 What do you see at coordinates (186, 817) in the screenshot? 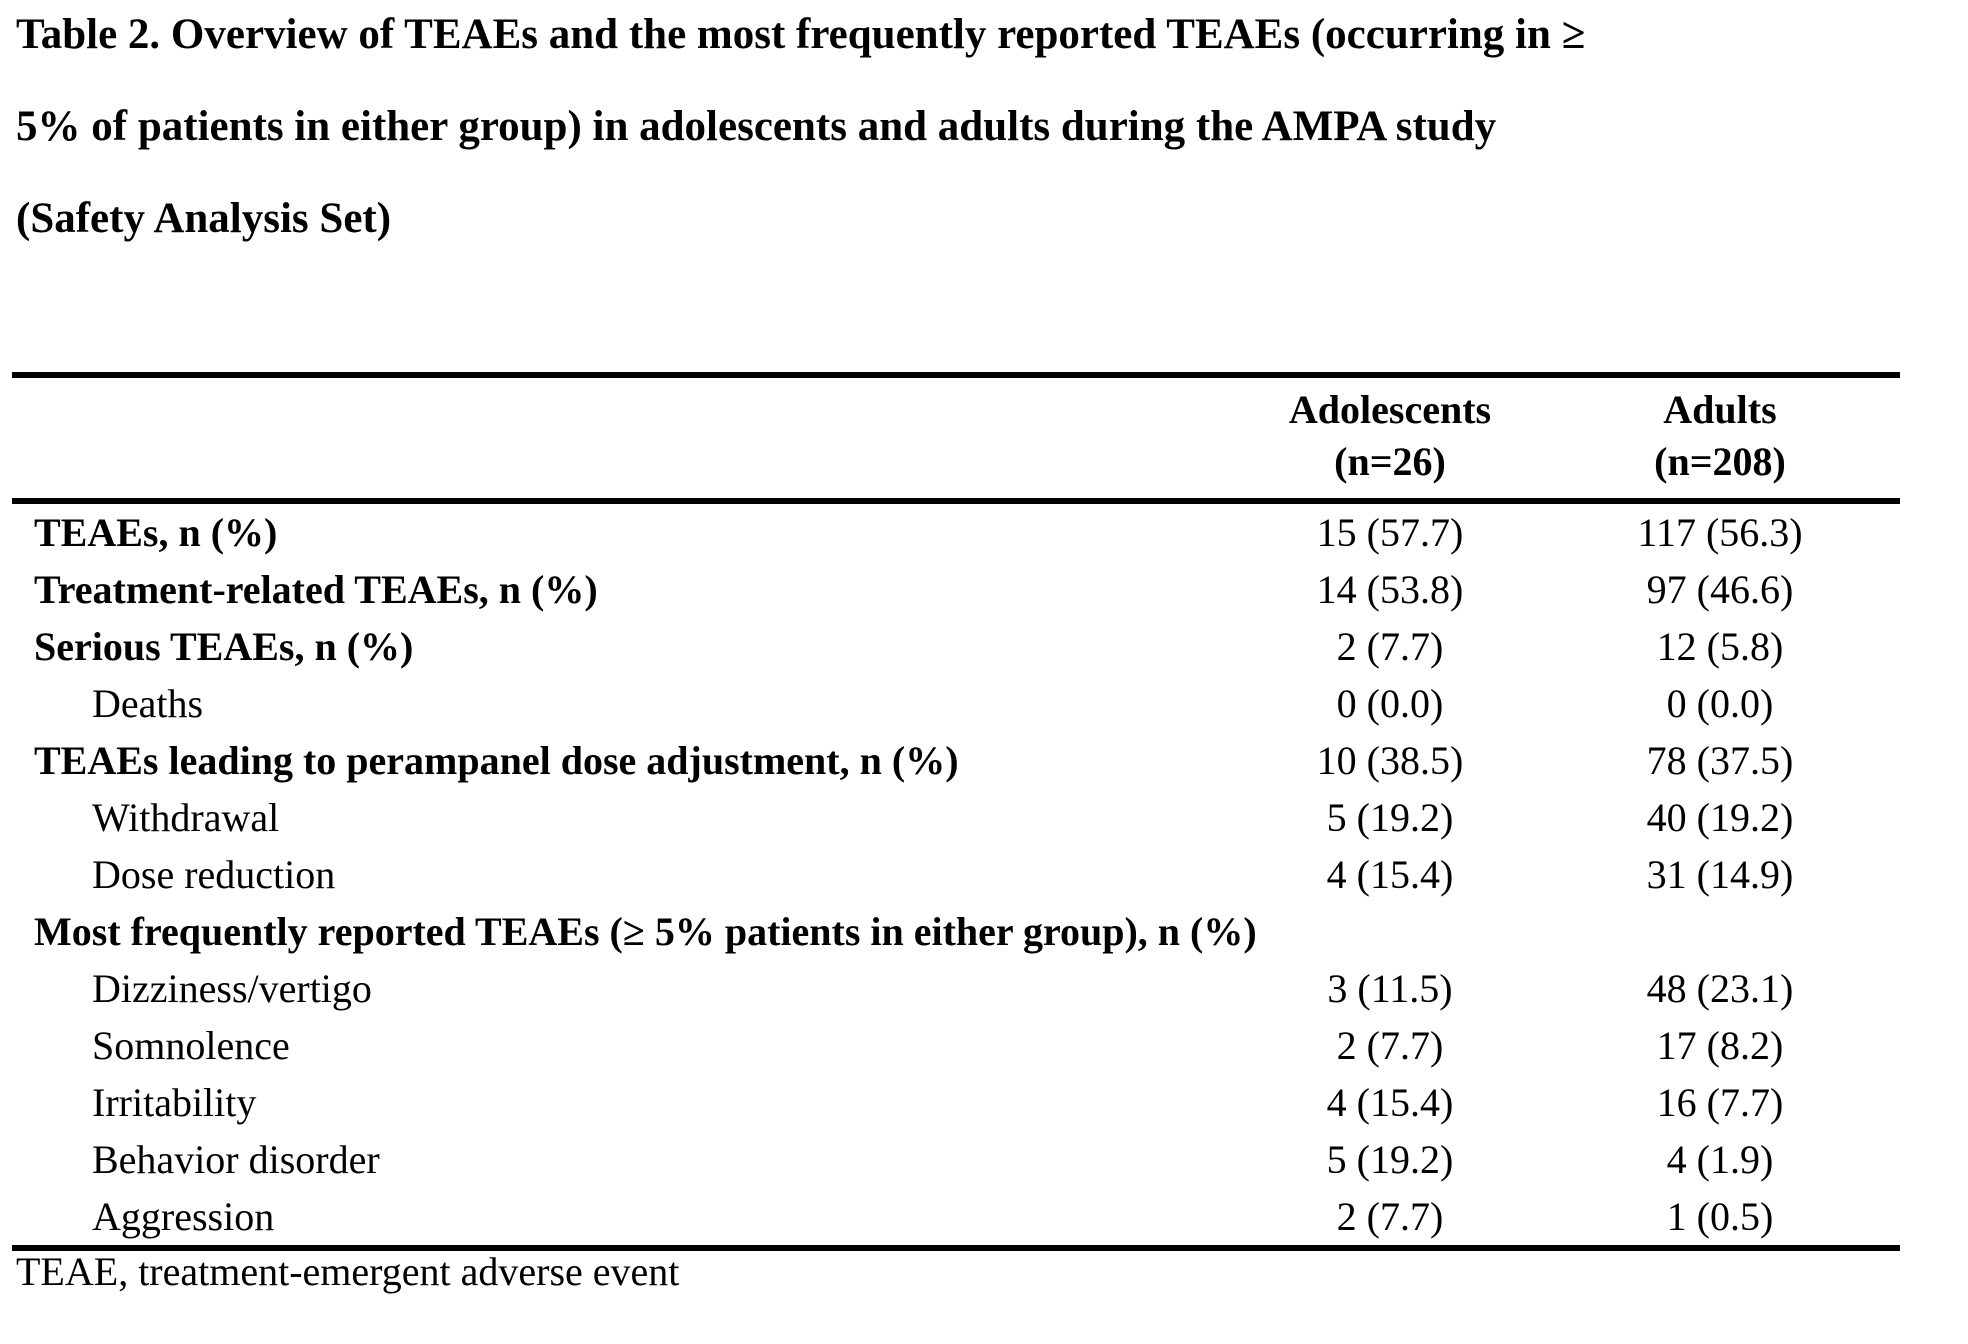
I see `row-label: Withdrawal` at bounding box center [186, 817].